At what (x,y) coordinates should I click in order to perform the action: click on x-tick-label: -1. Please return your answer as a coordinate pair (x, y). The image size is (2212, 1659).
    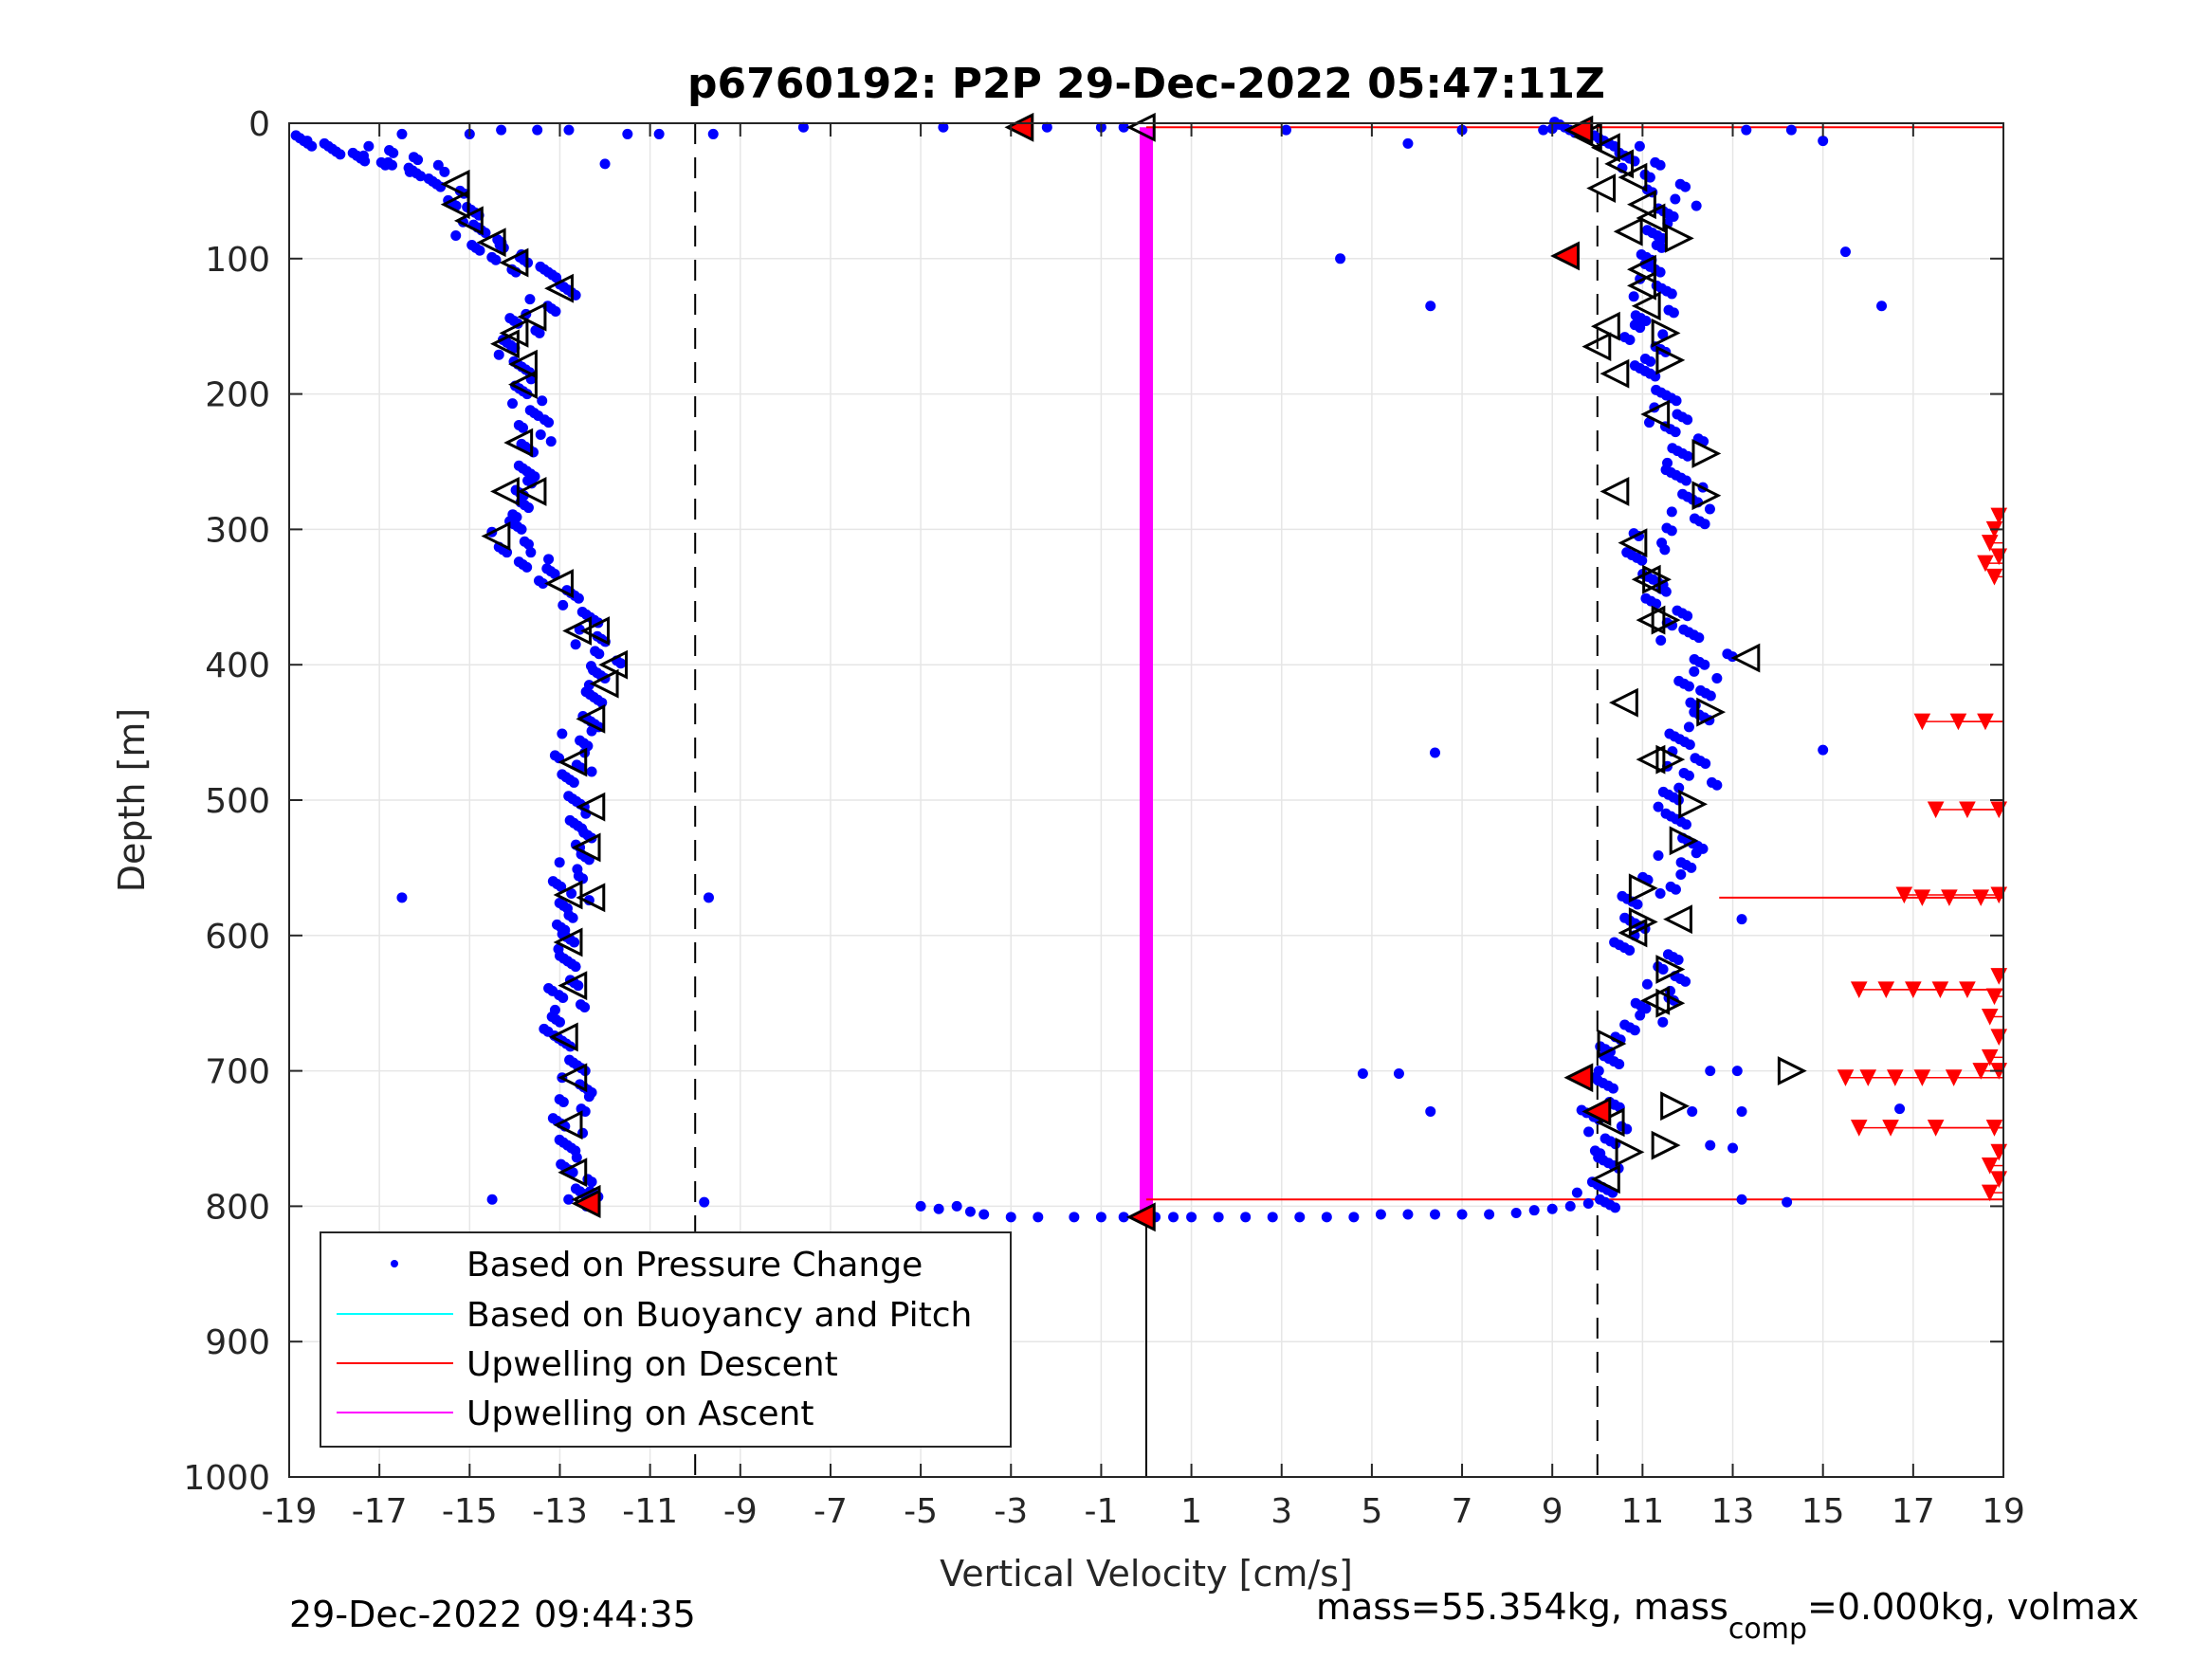
    Looking at the image, I should click on (1101, 1511).